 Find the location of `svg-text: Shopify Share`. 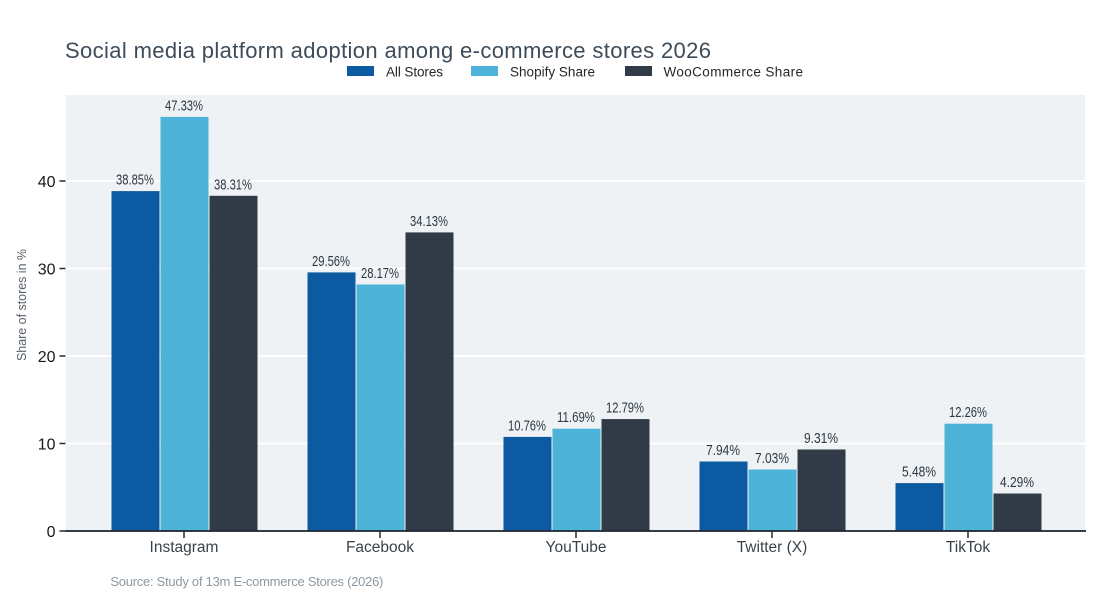

svg-text: Shopify Share is located at coordinates (552, 72).